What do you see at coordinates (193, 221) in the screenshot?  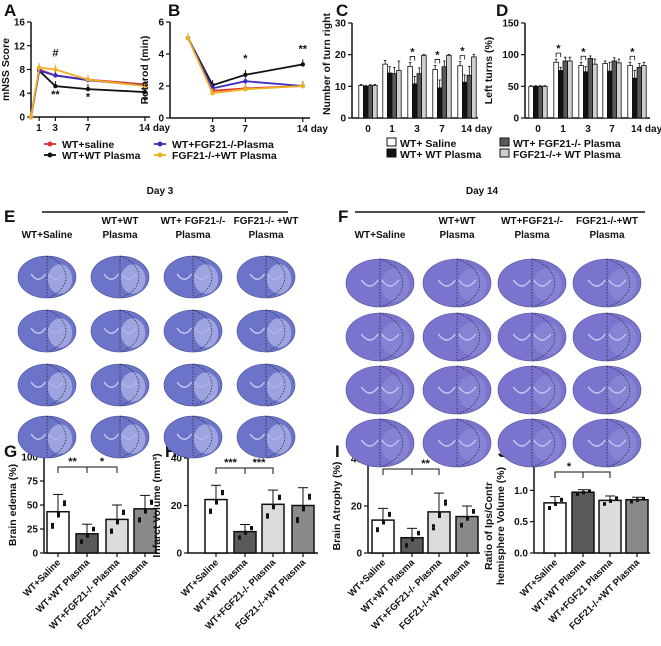 I see `column-header: WT+ FGF21-/-` at bounding box center [193, 221].